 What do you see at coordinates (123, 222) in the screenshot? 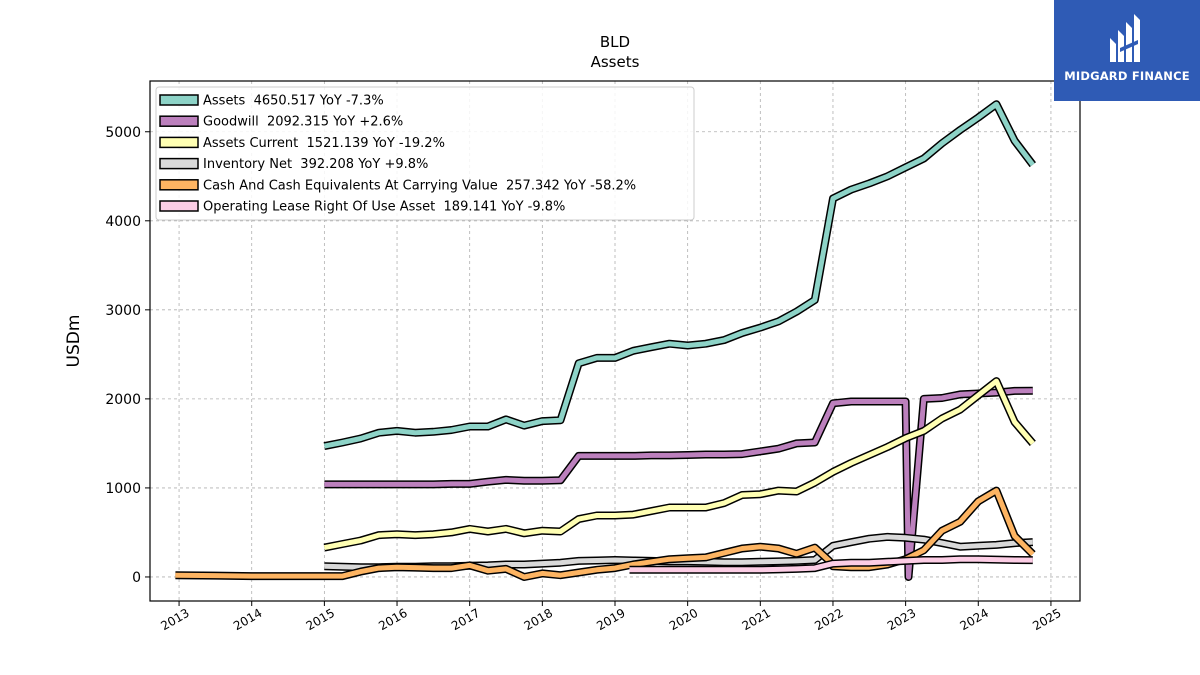
I see `y-tick-label: 4000` at bounding box center [123, 222].